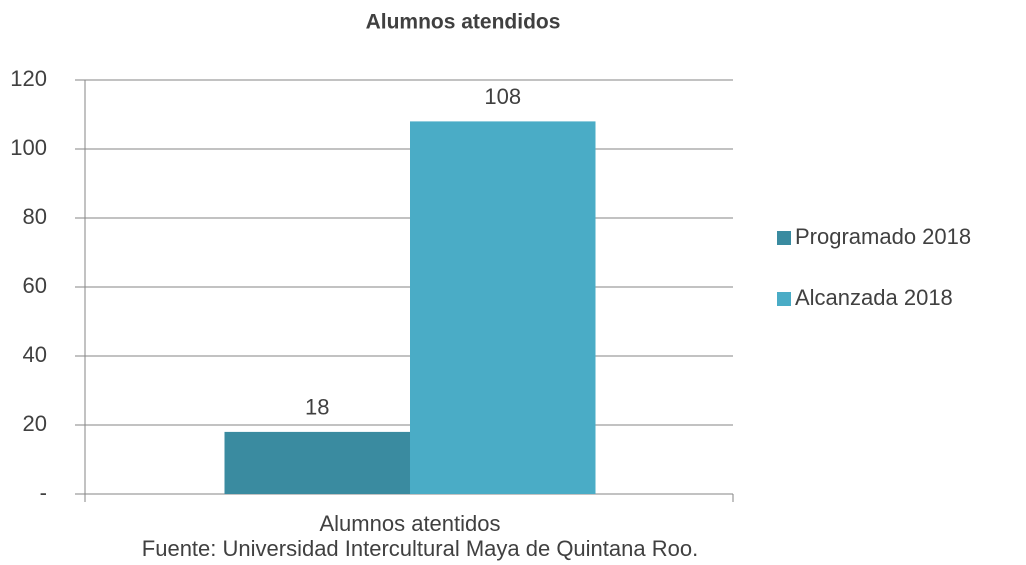  I want to click on y-tick-label: 120, so click(28, 78).